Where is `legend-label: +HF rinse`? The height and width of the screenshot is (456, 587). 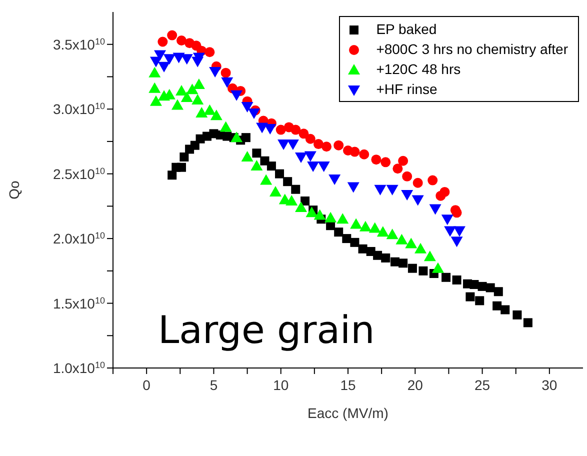
legend-label: +HF rinse is located at coordinates (407, 89).